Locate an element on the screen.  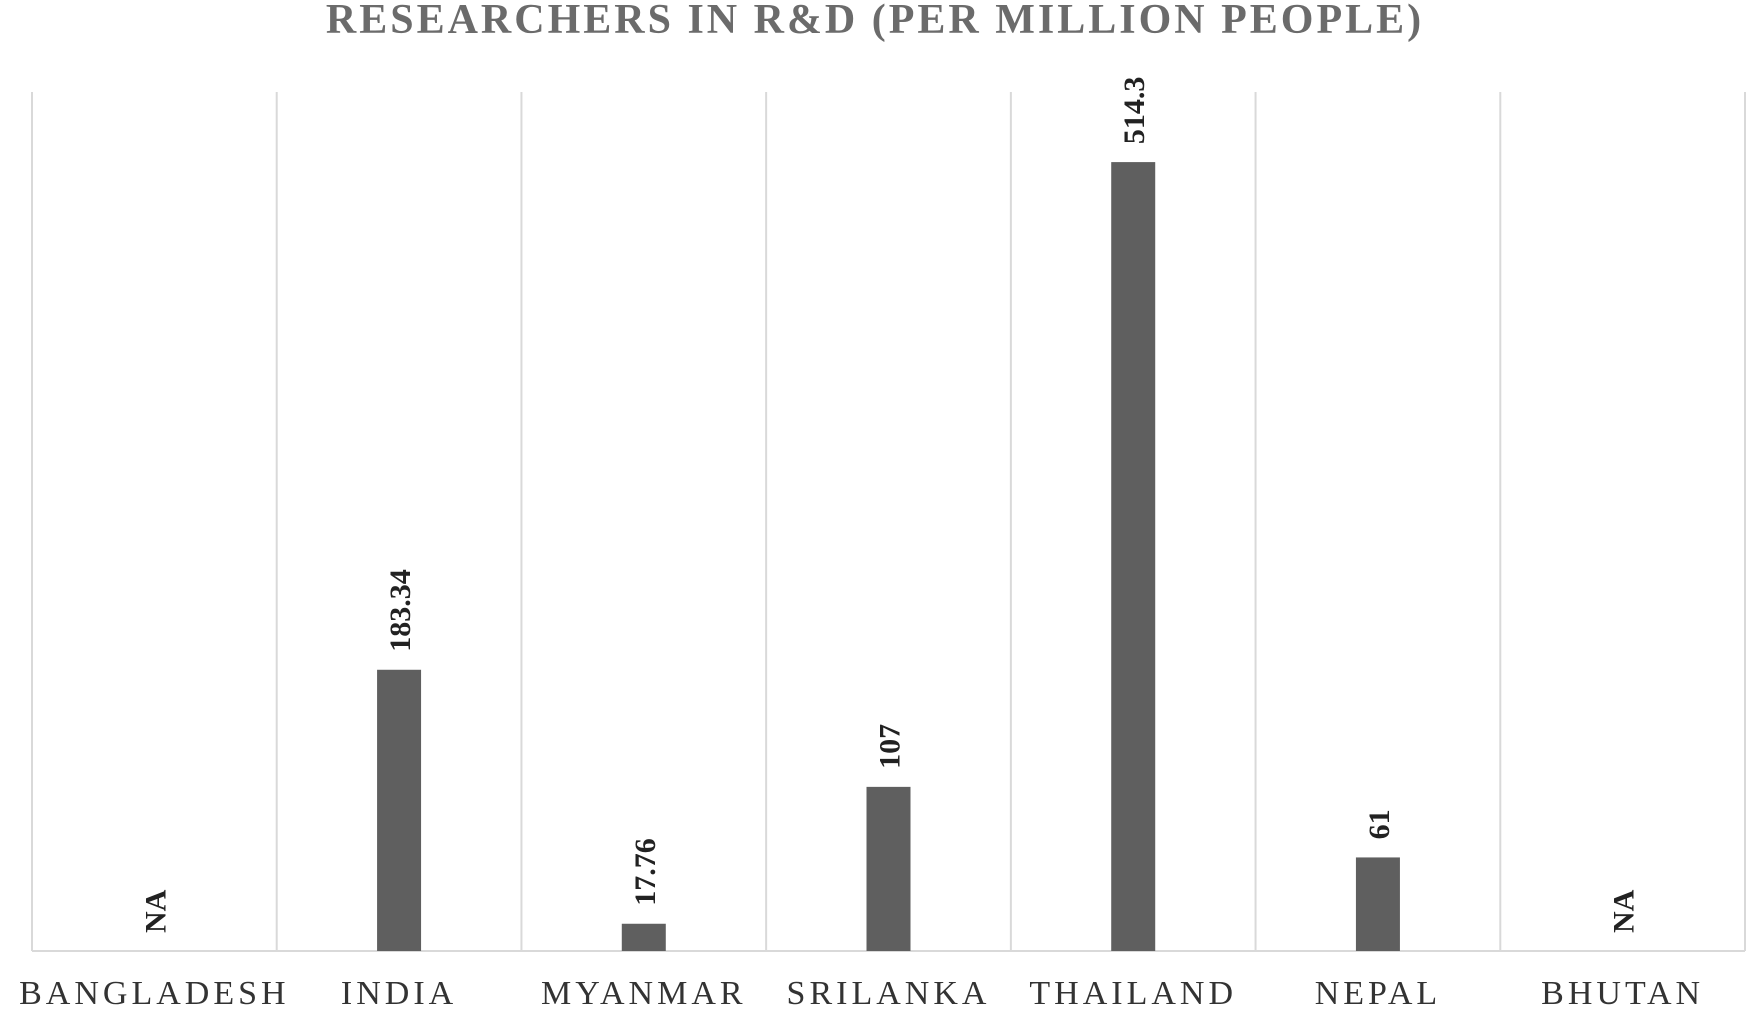
data-label-nepal: 61 is located at coordinates (1379, 824).